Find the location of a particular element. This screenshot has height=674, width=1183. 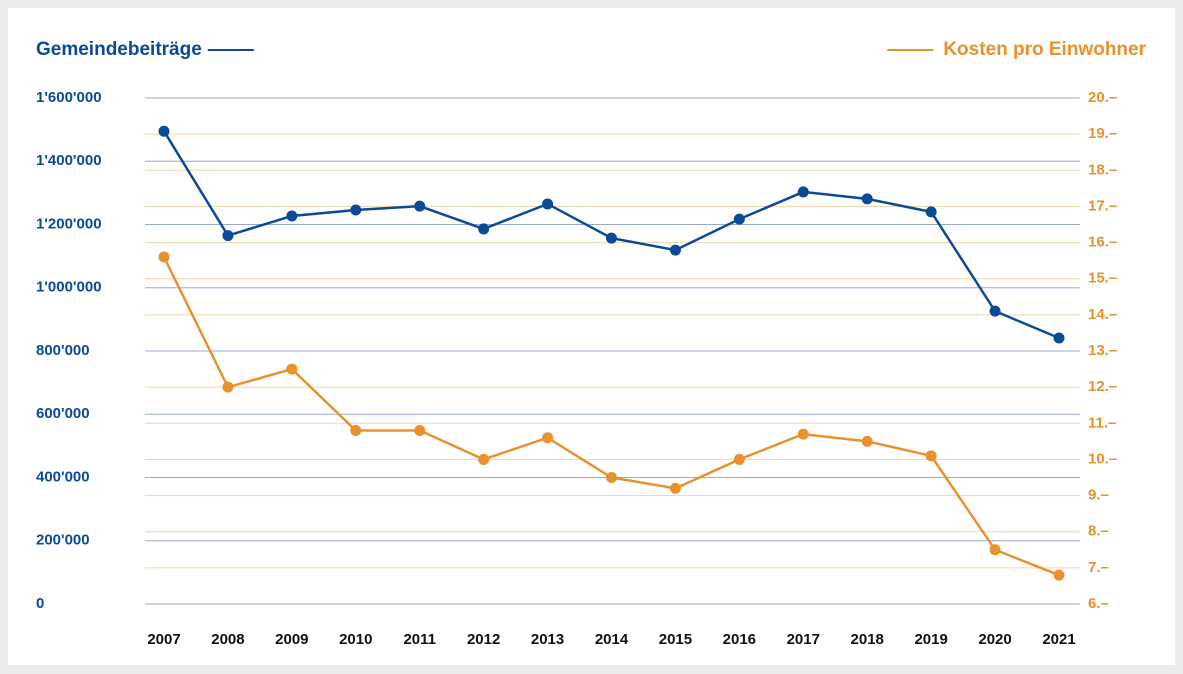

y2-tick-label: 6.– is located at coordinates (1098, 603).